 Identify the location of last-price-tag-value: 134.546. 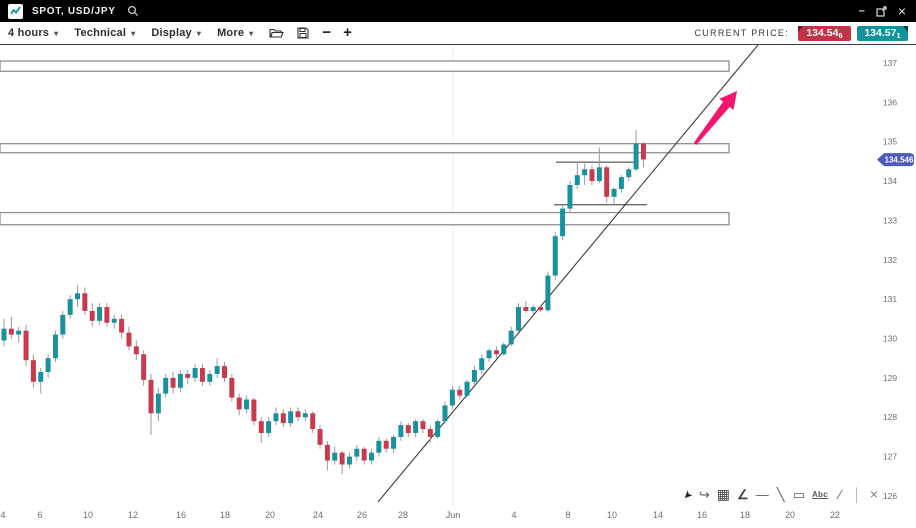
(899, 160).